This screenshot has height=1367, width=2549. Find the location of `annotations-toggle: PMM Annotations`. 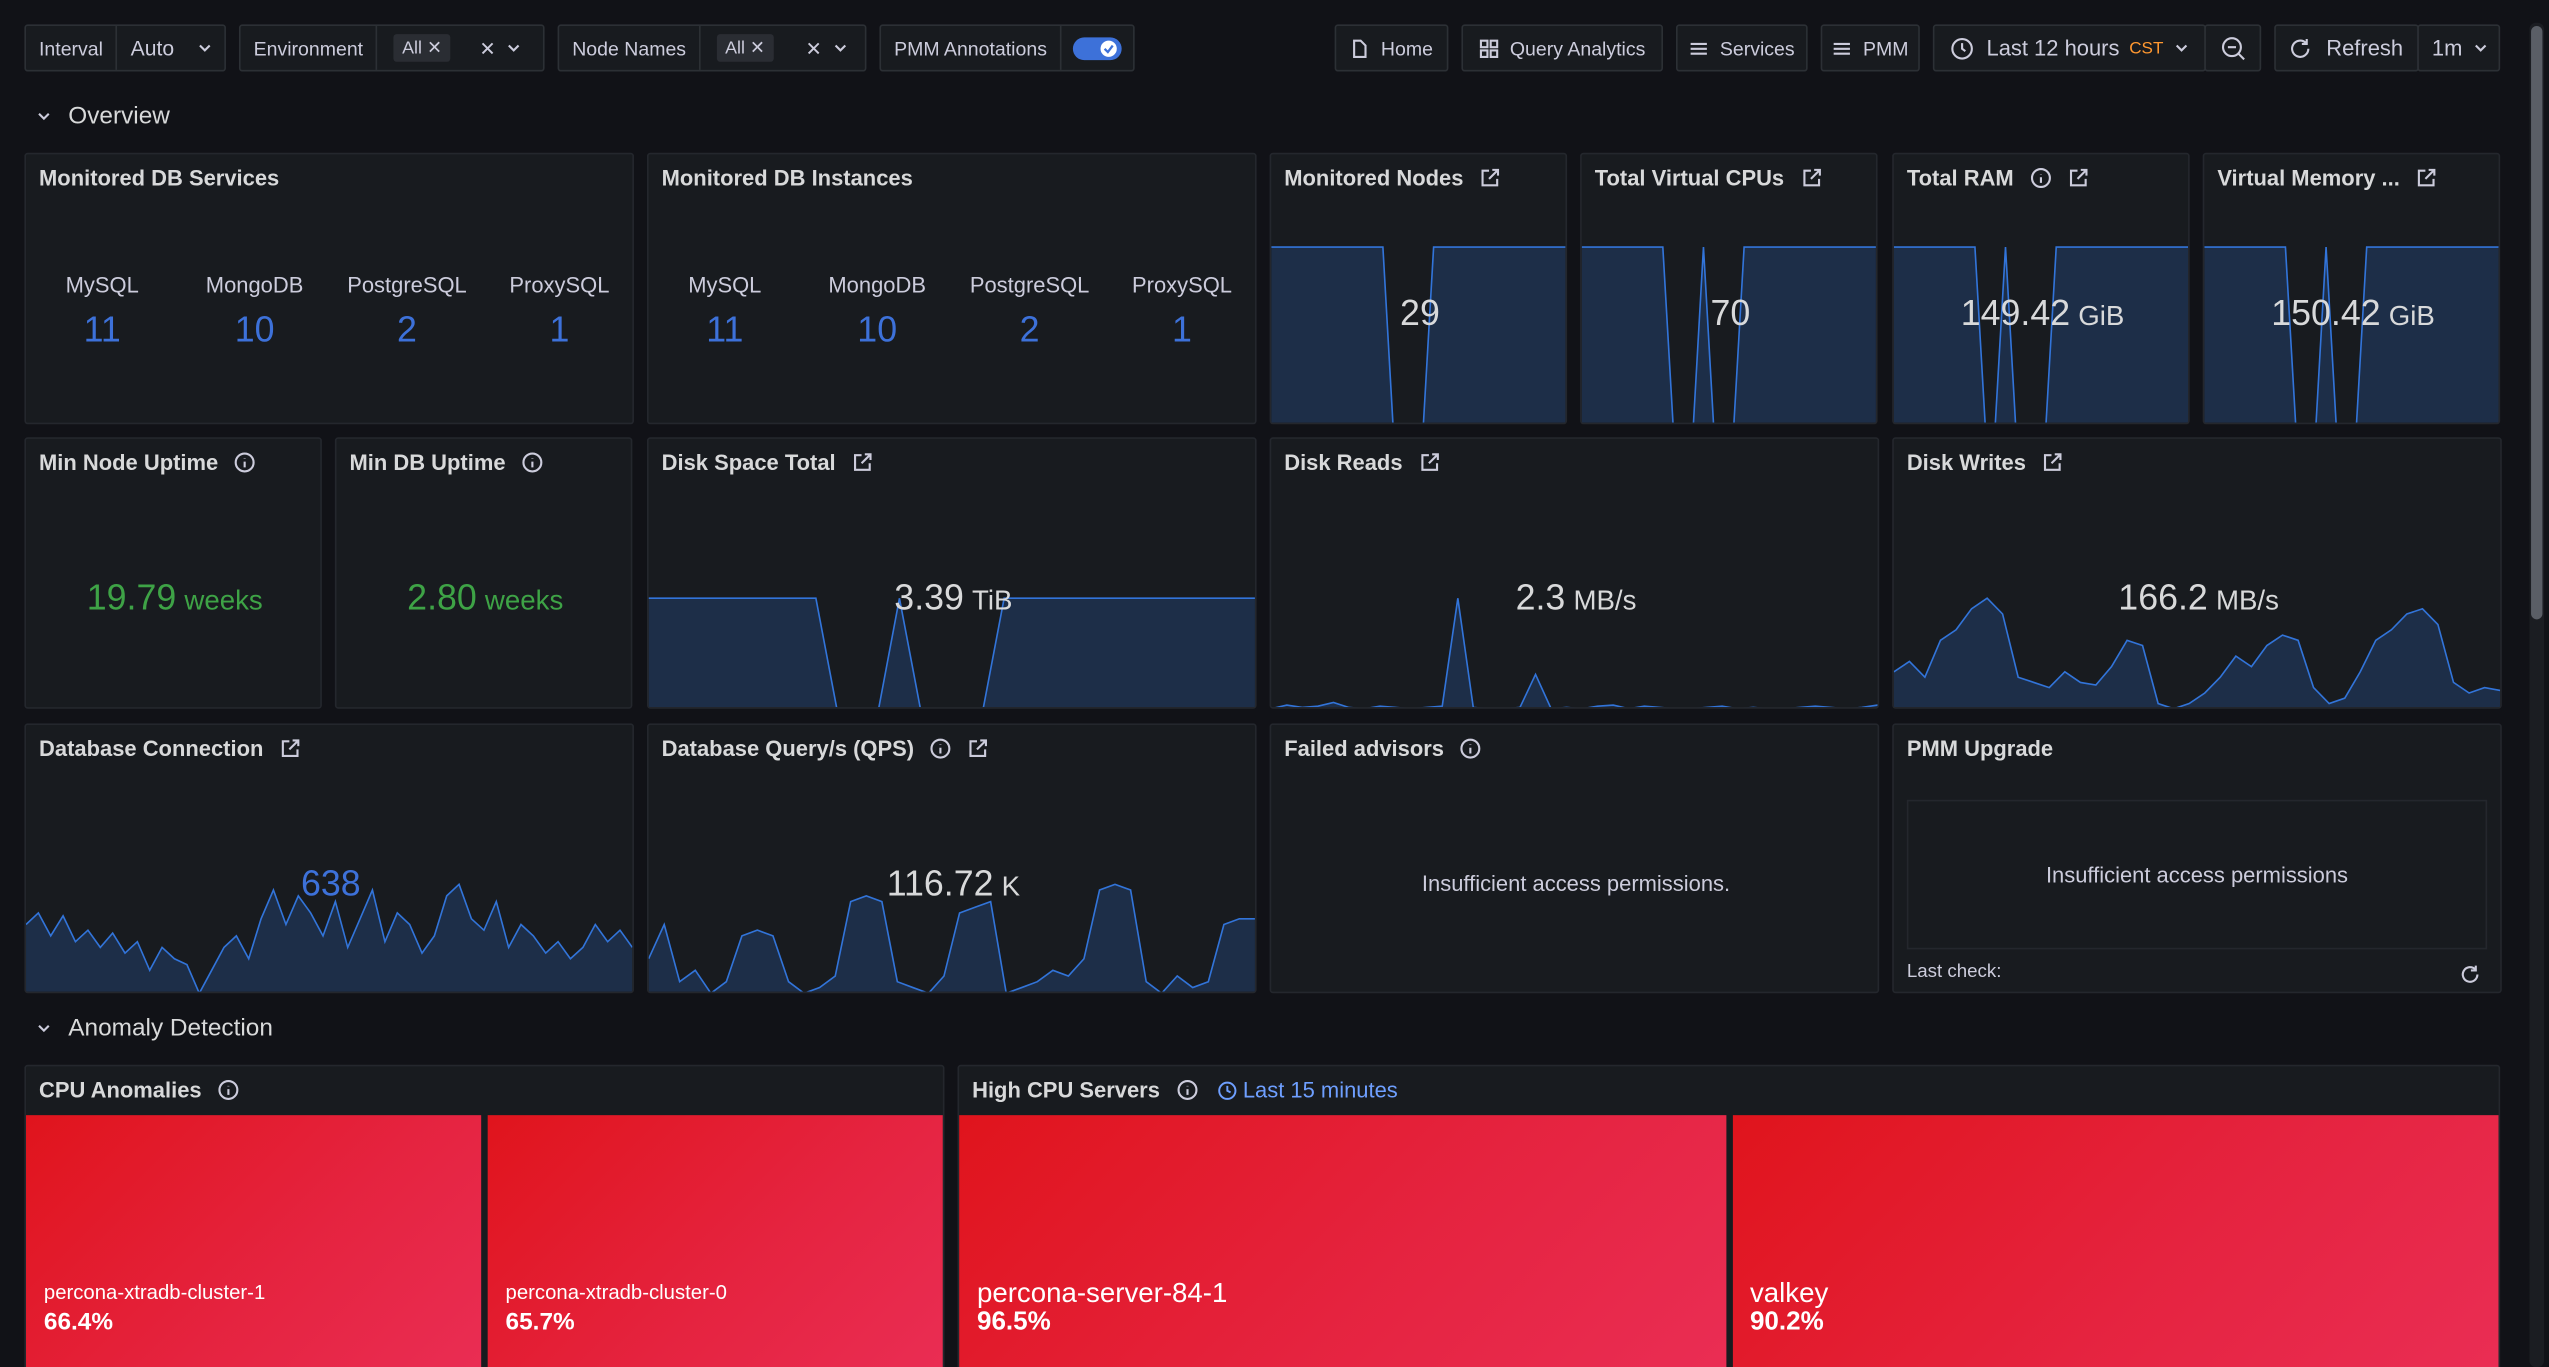

annotations-toggle: PMM Annotations is located at coordinates (1007, 48).